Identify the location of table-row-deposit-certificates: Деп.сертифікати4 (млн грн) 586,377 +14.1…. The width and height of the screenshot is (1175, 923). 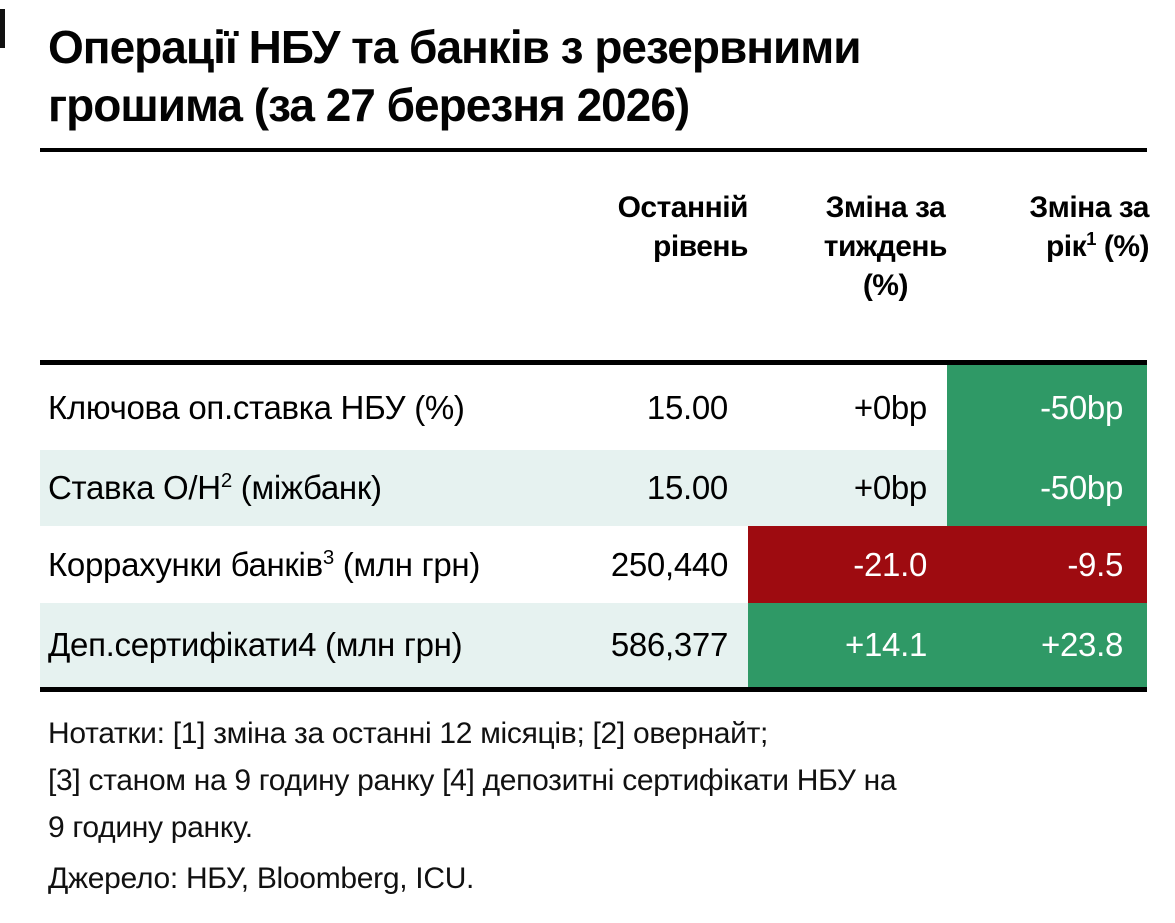
(593, 645).